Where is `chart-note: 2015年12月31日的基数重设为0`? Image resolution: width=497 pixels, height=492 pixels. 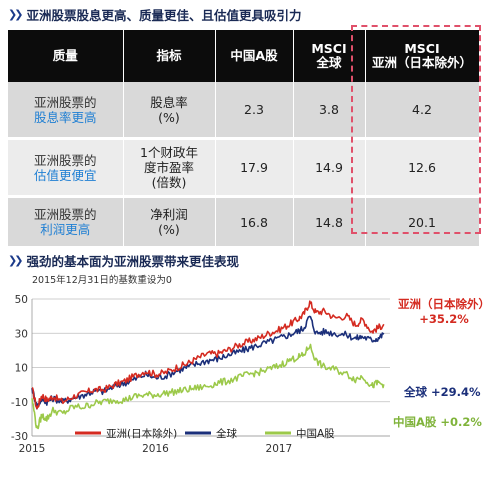
chart-note: 2015年12月31日的基数重设为0 is located at coordinates (102, 280).